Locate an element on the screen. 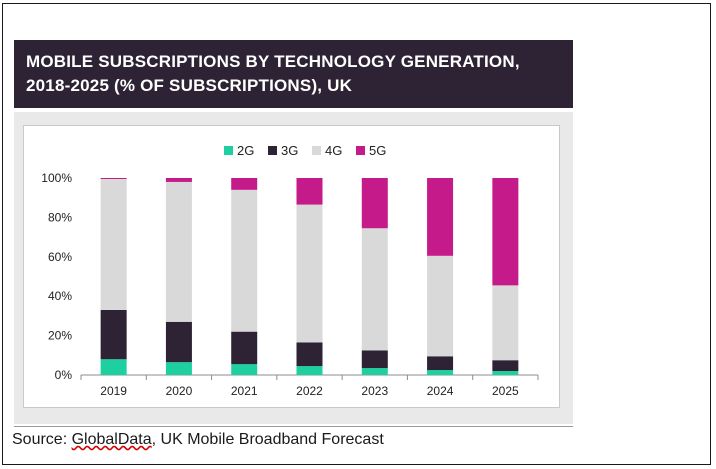 The width and height of the screenshot is (716, 469). bar-segment-2g-2022 is located at coordinates (309, 370).